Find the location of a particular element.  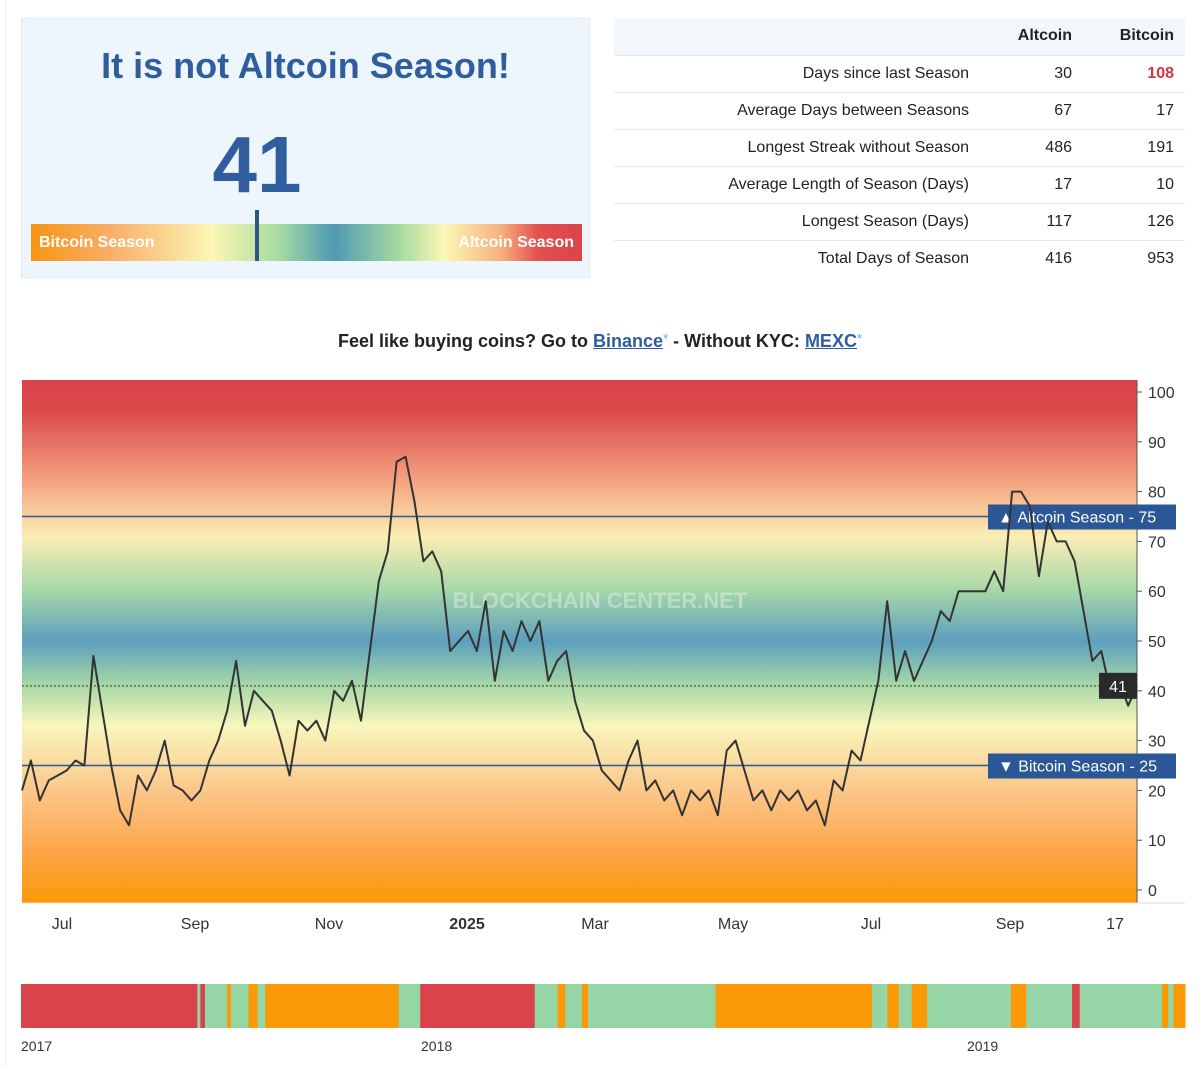

table-row: Longest Season (Days) 117 126 is located at coordinates (899, 221).